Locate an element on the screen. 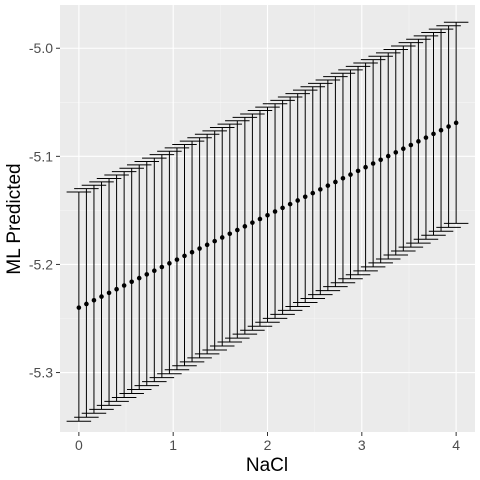 This screenshot has width=480, height=480. y-axis: -5.3 -5.2 -5.1 -5.0 is located at coordinates (44, 210).